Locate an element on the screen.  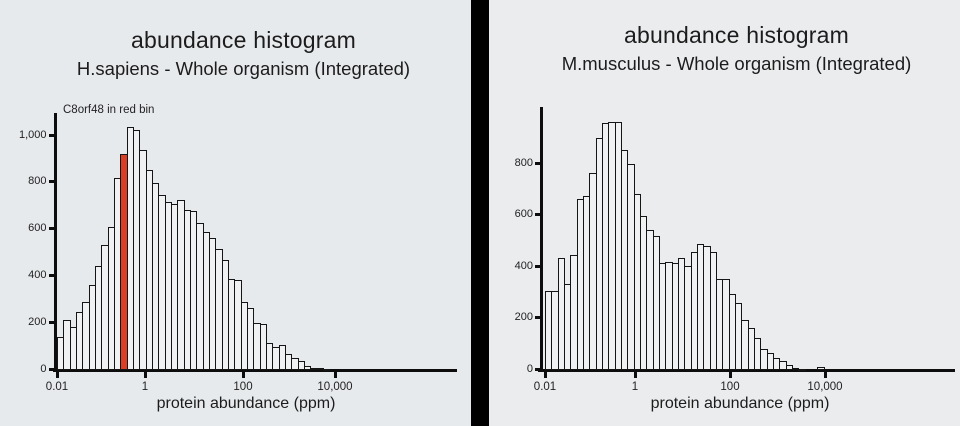
panel-divider is located at coordinates (480, 213).